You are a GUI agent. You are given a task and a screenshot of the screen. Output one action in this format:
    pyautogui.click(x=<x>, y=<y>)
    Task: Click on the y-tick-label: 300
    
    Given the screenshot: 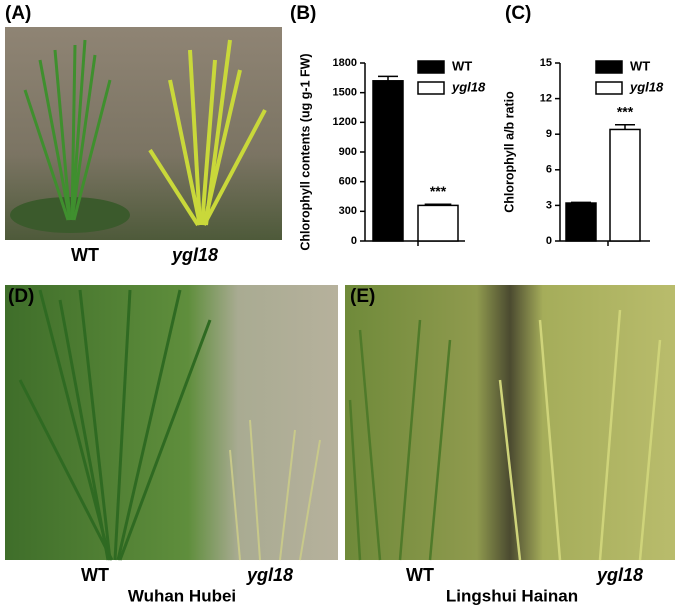 What is the action you would take?
    pyautogui.click(x=348, y=211)
    